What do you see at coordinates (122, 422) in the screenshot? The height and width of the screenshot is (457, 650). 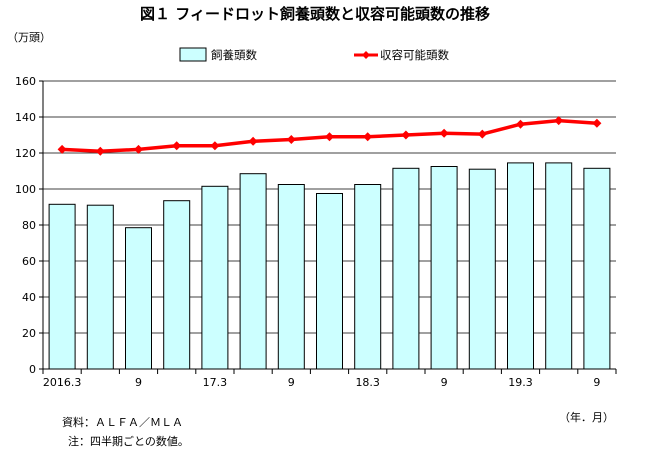 I see `source-note: 資料：ＡＬＦＡ／ＭＬＡ` at bounding box center [122, 422].